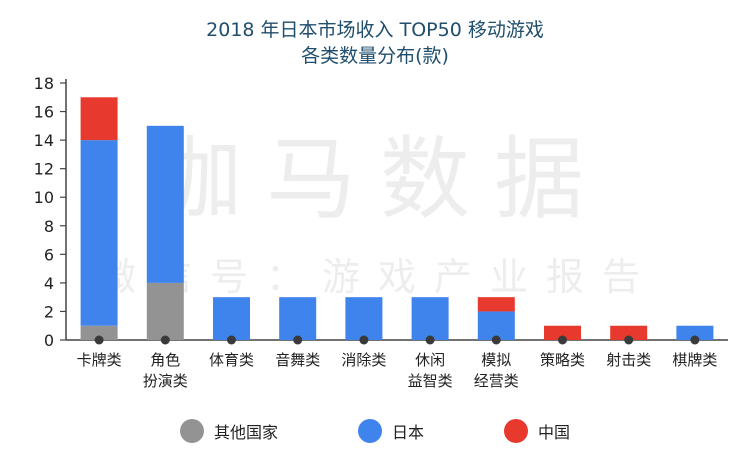 Image resolution: width=750 pixels, height=465 pixels. Describe the element at coordinates (49, 226) in the screenshot. I see `y-tick-label: 8` at that location.